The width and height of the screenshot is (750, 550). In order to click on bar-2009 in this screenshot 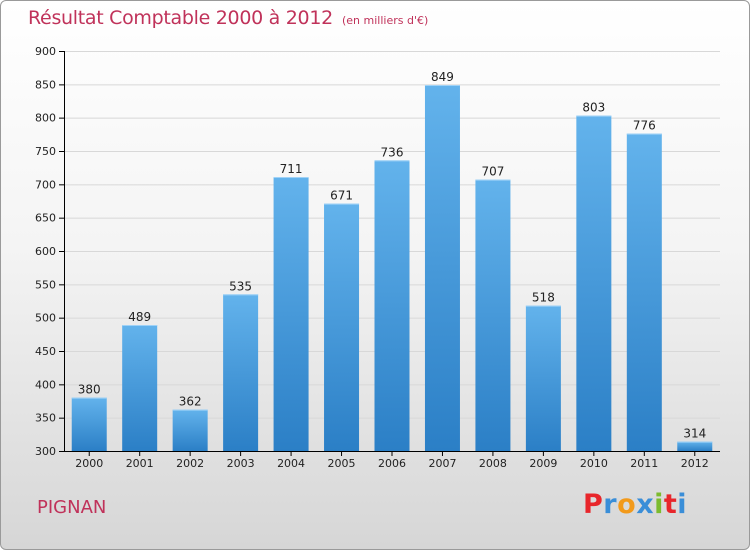, I will do `click(543, 378)`.